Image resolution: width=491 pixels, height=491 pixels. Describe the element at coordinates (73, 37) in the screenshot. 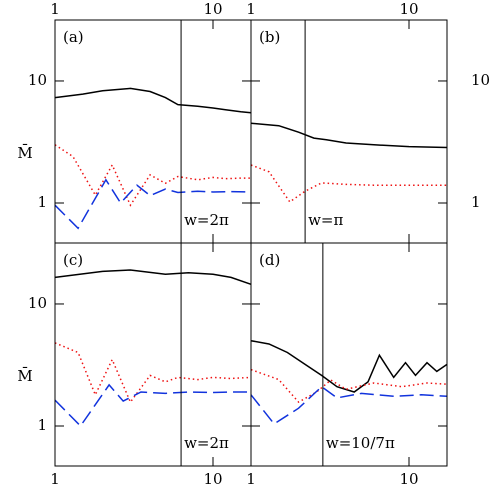

I see `panel-label: (a)` at that location.